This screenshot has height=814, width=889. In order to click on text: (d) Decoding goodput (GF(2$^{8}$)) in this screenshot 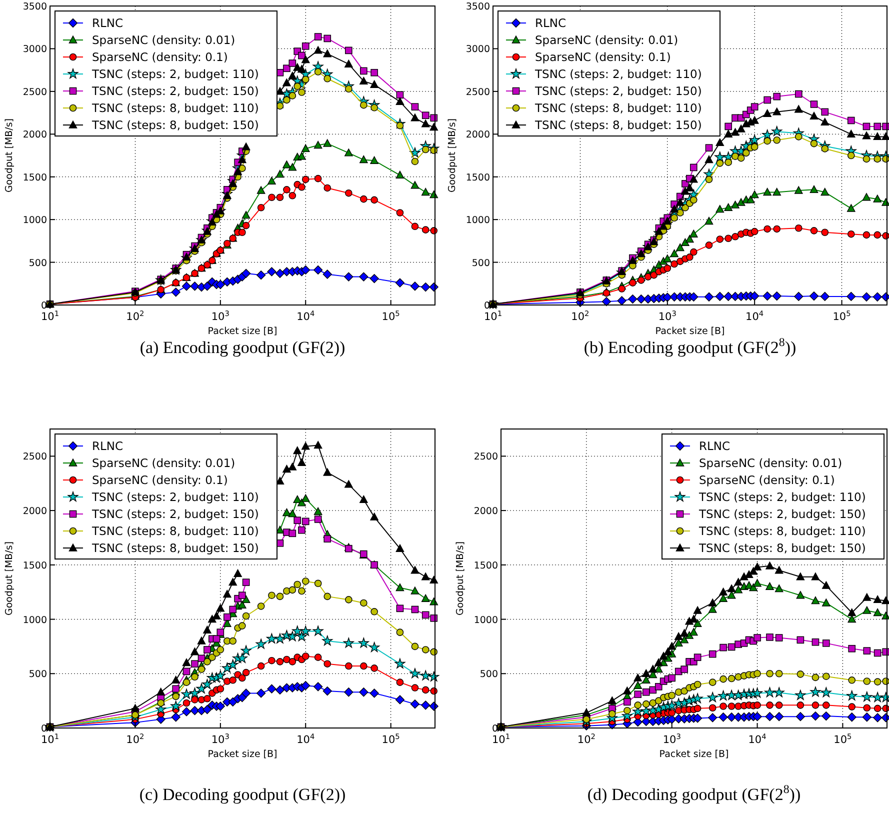, I will do `click(694, 793)`.